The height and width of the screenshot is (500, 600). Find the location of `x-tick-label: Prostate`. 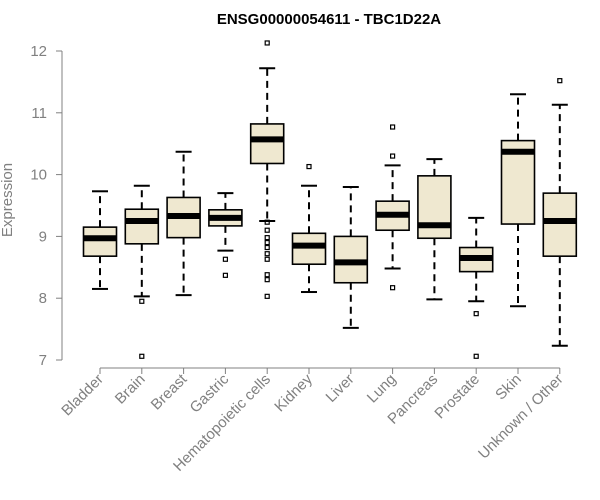

x-tick-label: Prostate is located at coordinates (457, 397).